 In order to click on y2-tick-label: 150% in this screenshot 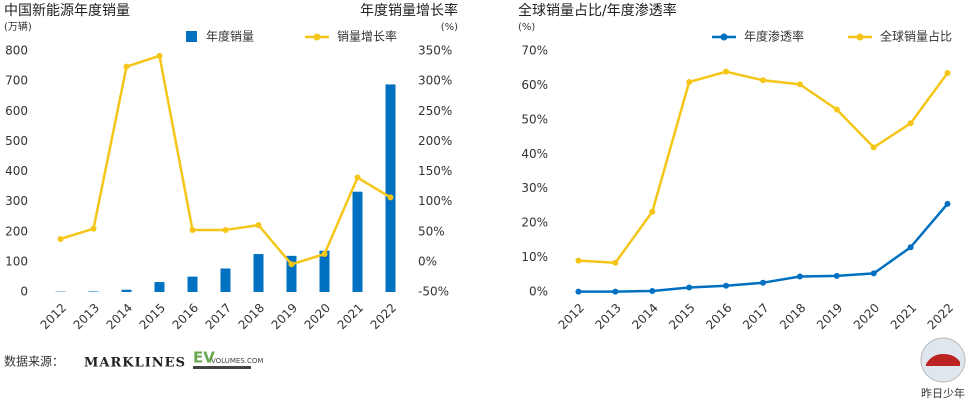, I will do `click(435, 171)`.